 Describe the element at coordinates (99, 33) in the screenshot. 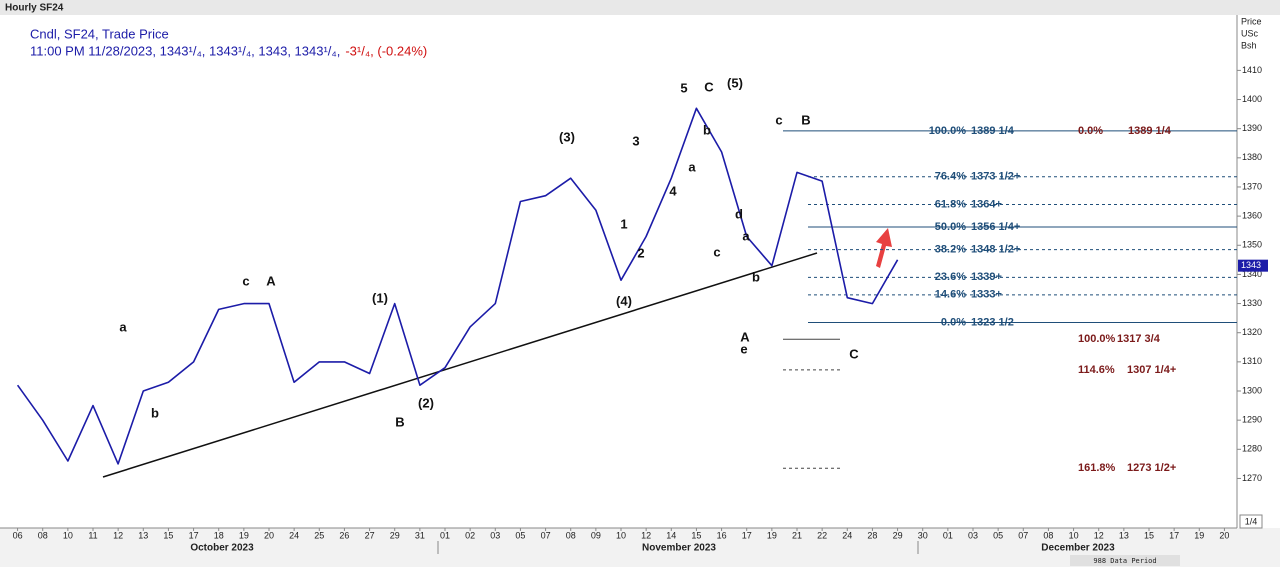

I see `subtitle: Cndl, SF24, Trade Price` at that location.